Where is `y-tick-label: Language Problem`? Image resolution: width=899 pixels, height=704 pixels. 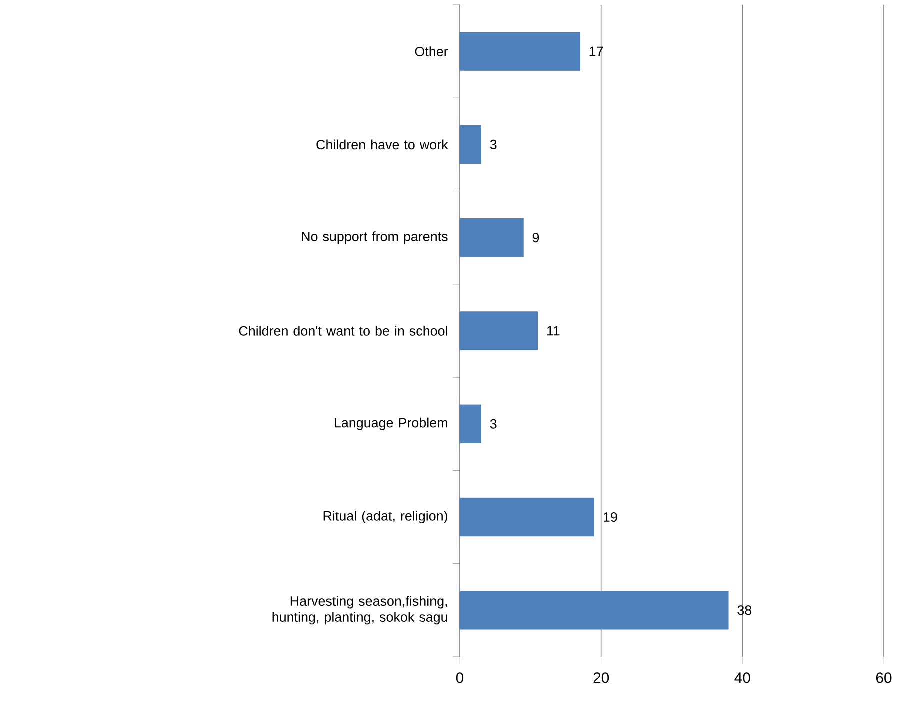 y-tick-label: Language Problem is located at coordinates (391, 424).